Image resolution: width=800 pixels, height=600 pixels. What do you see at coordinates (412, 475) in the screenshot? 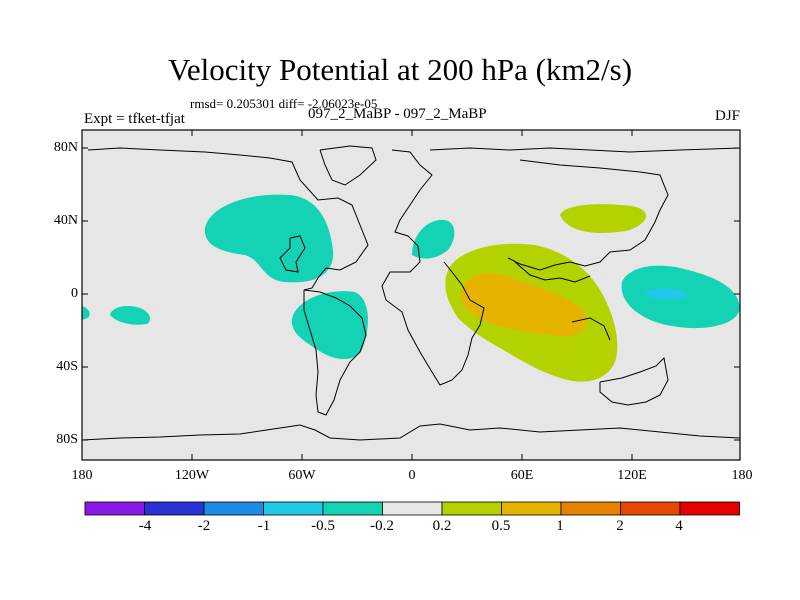
I see `lon-tick-label: 0` at bounding box center [412, 475].